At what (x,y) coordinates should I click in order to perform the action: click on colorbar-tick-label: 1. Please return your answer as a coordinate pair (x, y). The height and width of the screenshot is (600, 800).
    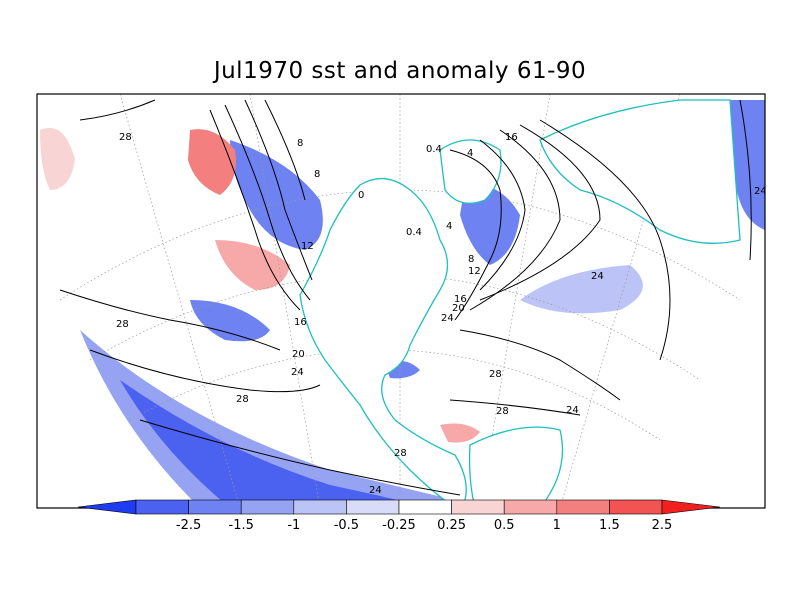
    Looking at the image, I should click on (557, 525).